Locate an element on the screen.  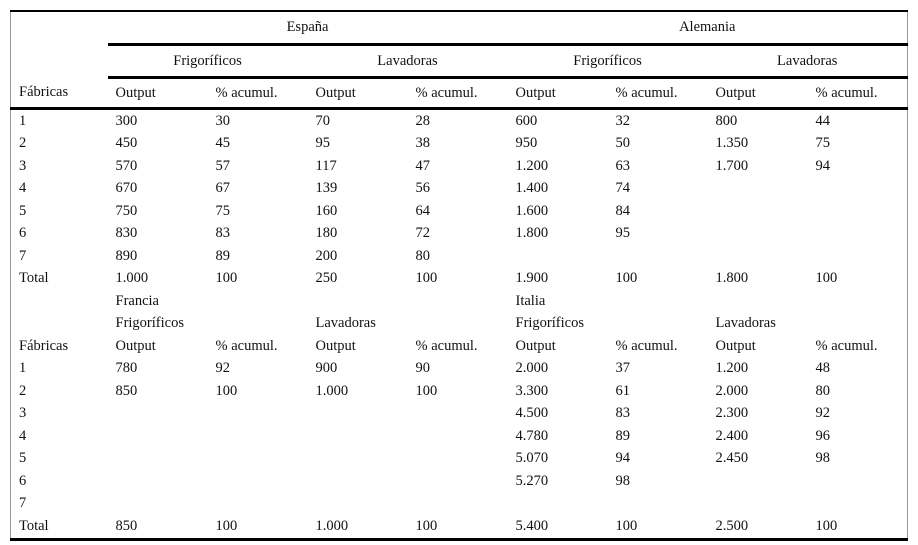
value-cell: 5.070 is located at coordinates (532, 458).